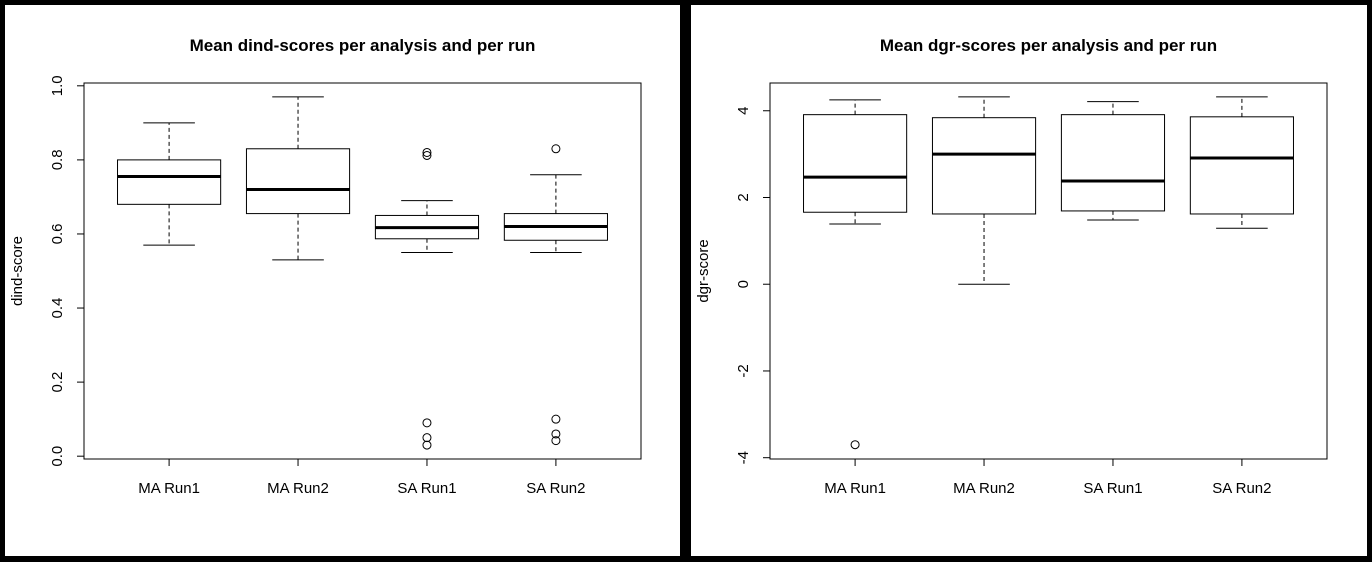  I want to click on y-tick-label: -2, so click(743, 370).